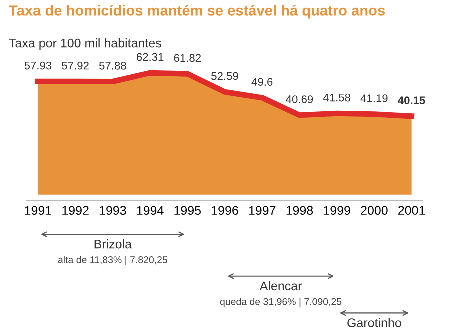 The width and height of the screenshot is (450, 335). I want to click on x-tick-label: 2001, so click(412, 211).